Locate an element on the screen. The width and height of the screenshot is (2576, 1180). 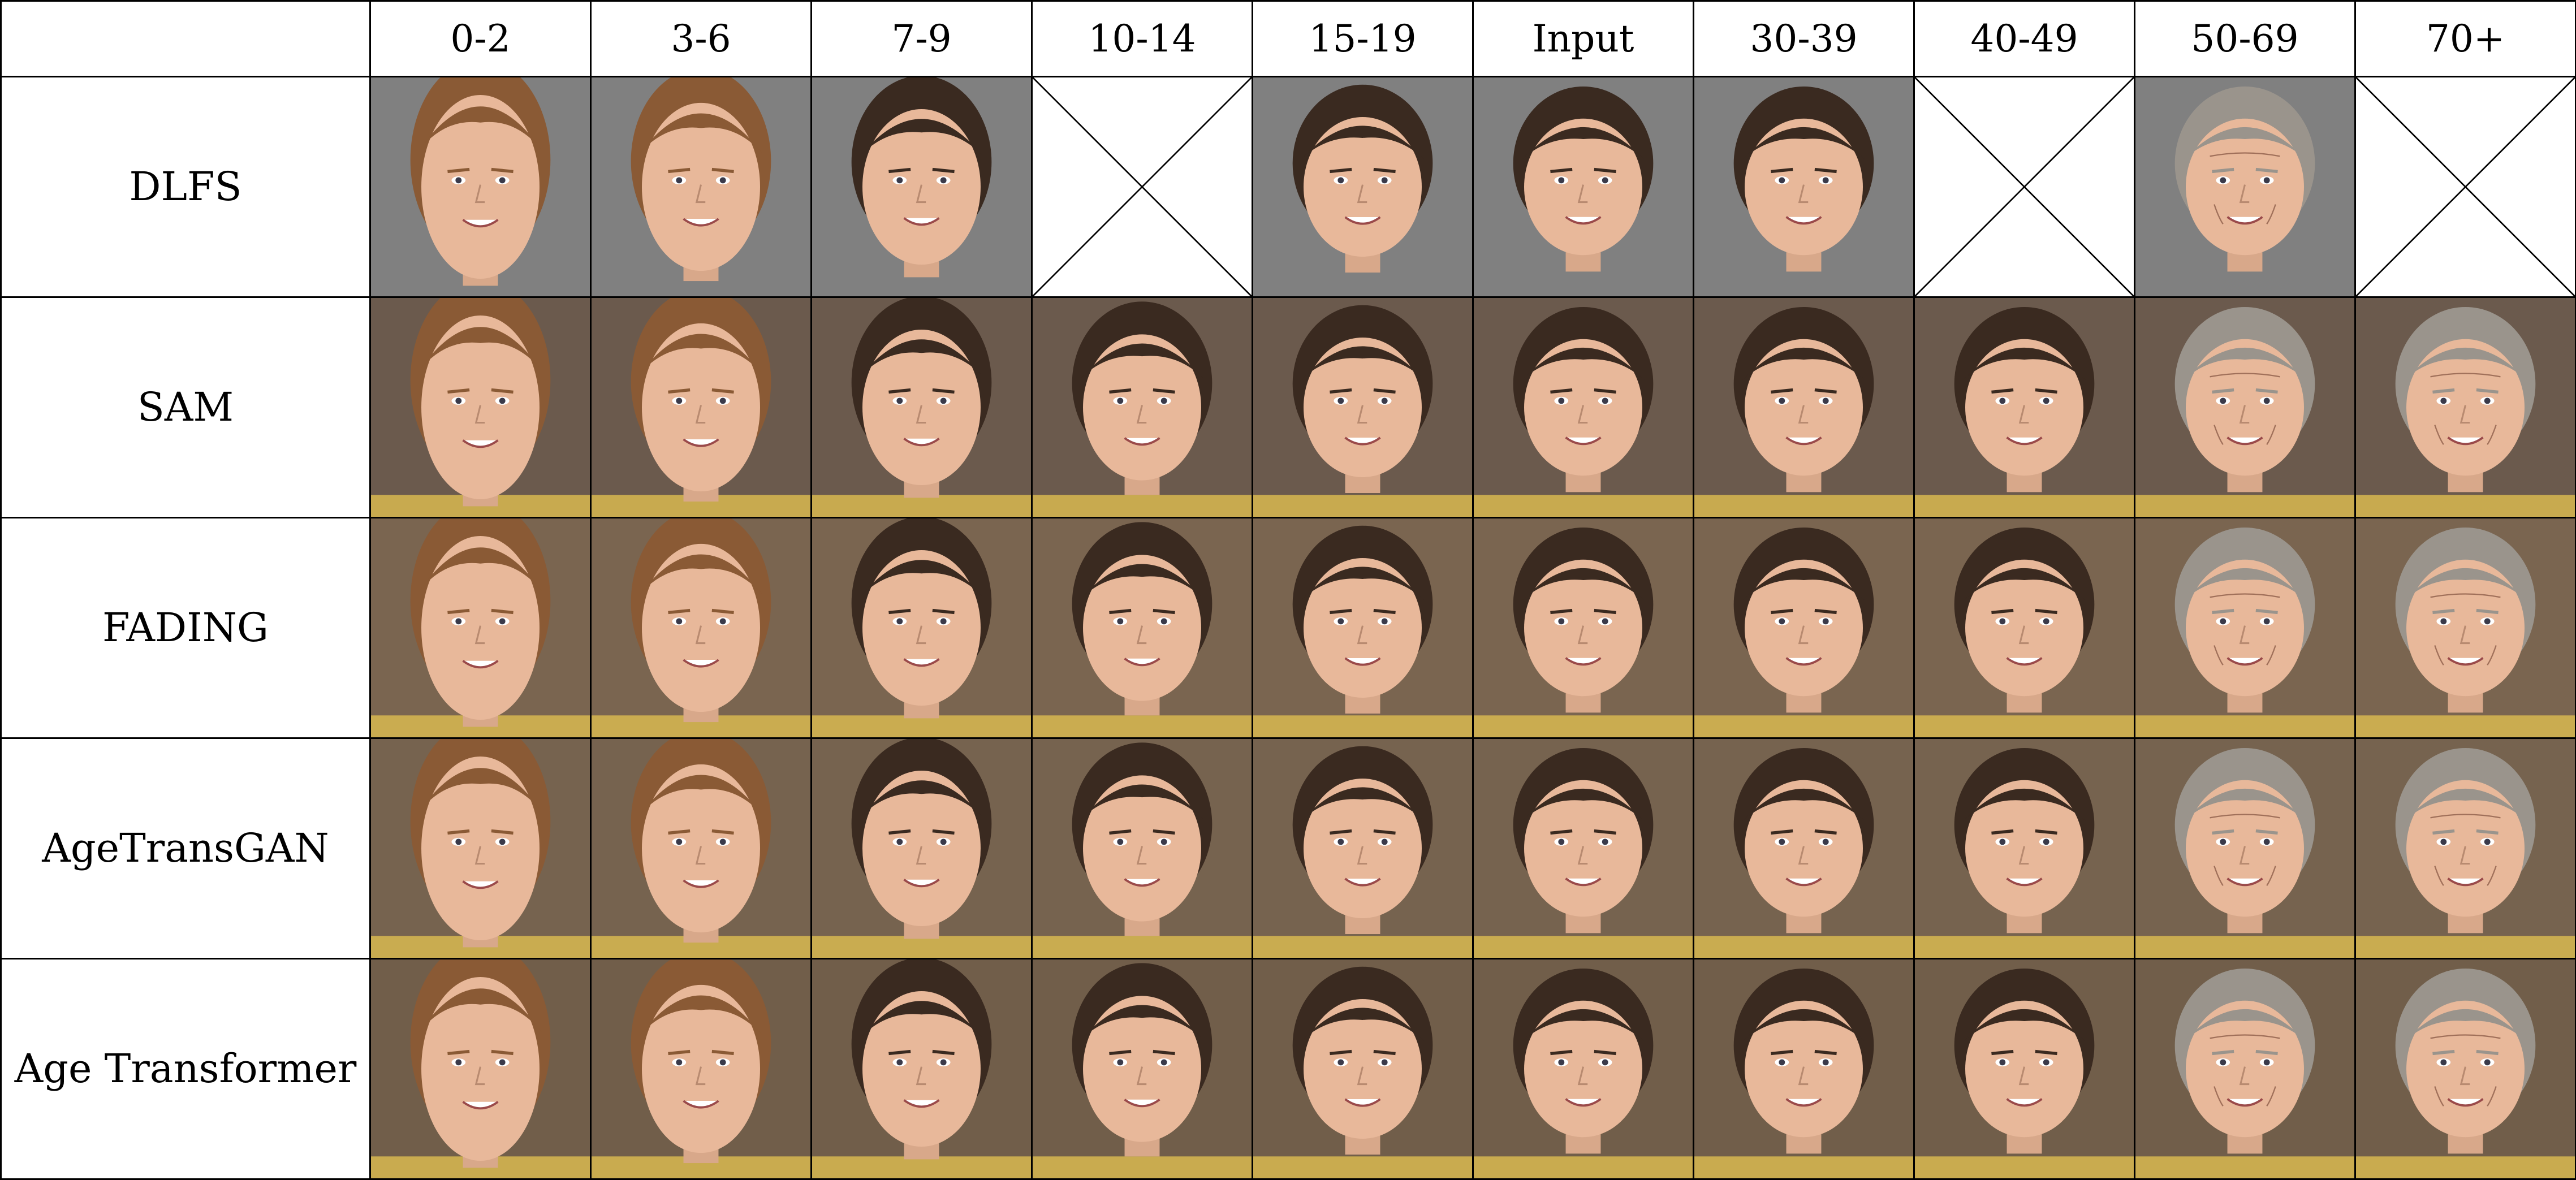
age-header-4: 15-19 is located at coordinates (1363, 38).